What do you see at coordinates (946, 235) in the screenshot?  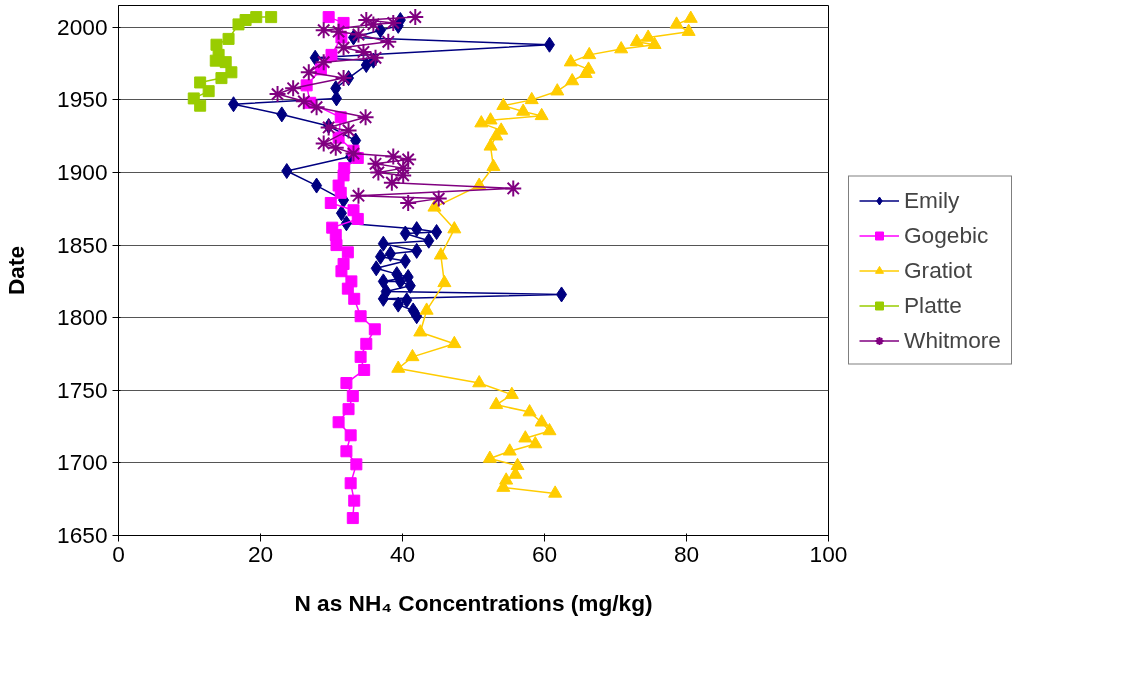 I see `legend-label: Gogebic` at bounding box center [946, 235].